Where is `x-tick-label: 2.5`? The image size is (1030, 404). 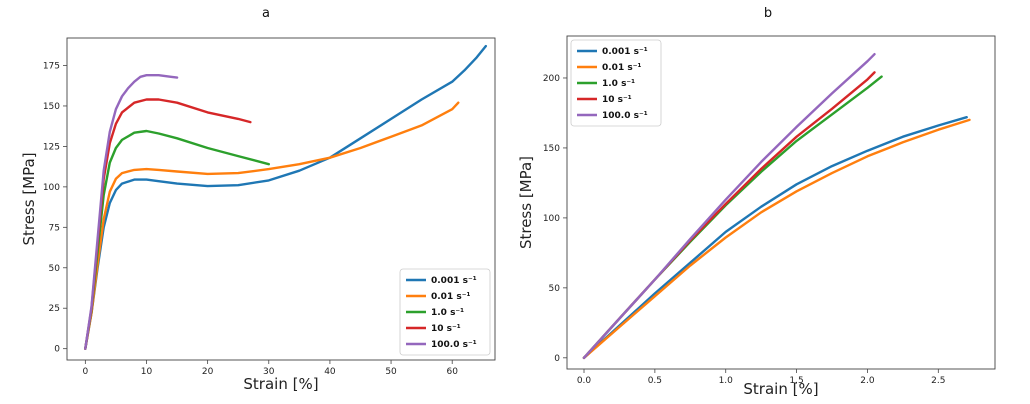
x-tick-label: 2.5 is located at coordinates (938, 381).